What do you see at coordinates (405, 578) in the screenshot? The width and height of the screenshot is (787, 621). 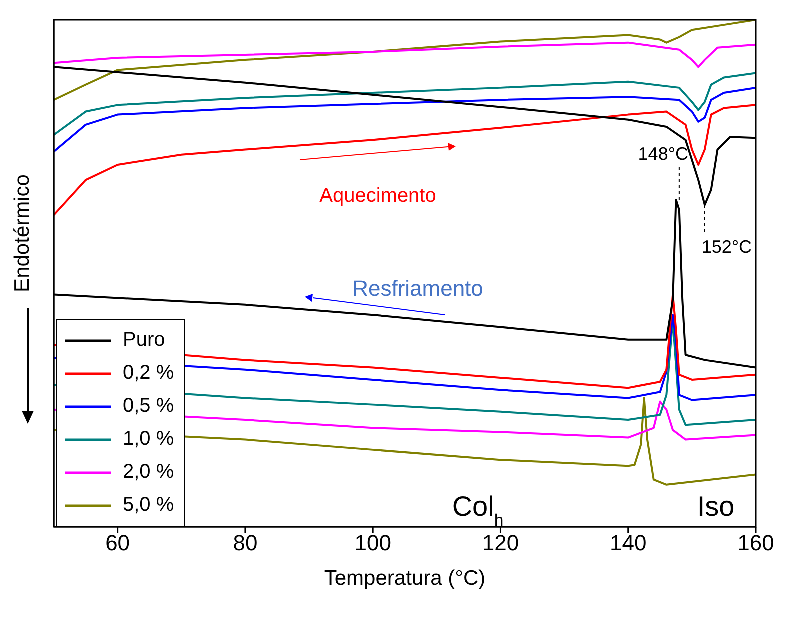 I see `x-axis-title: Temperatura (°C)` at bounding box center [405, 578].